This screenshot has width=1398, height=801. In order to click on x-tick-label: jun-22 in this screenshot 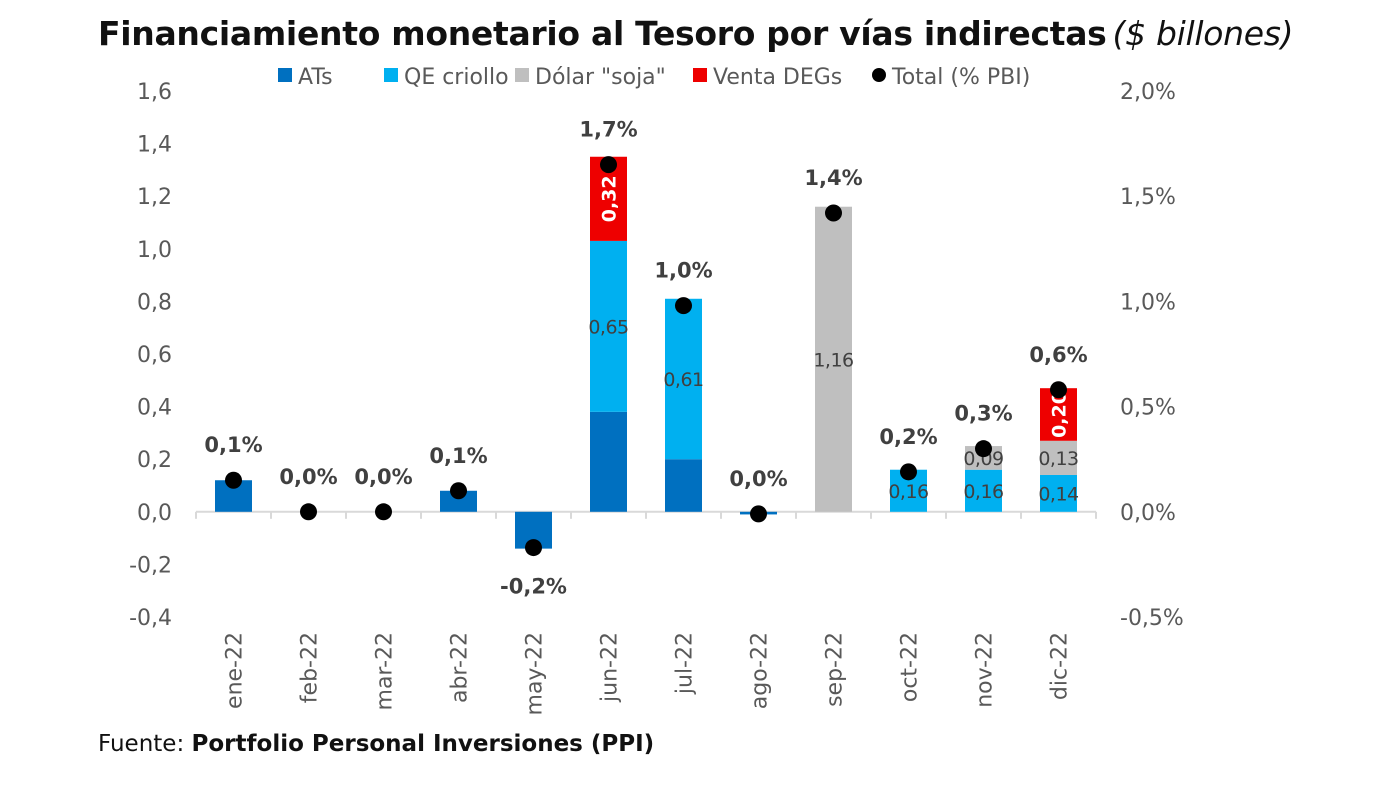, I will do `click(610, 667)`.